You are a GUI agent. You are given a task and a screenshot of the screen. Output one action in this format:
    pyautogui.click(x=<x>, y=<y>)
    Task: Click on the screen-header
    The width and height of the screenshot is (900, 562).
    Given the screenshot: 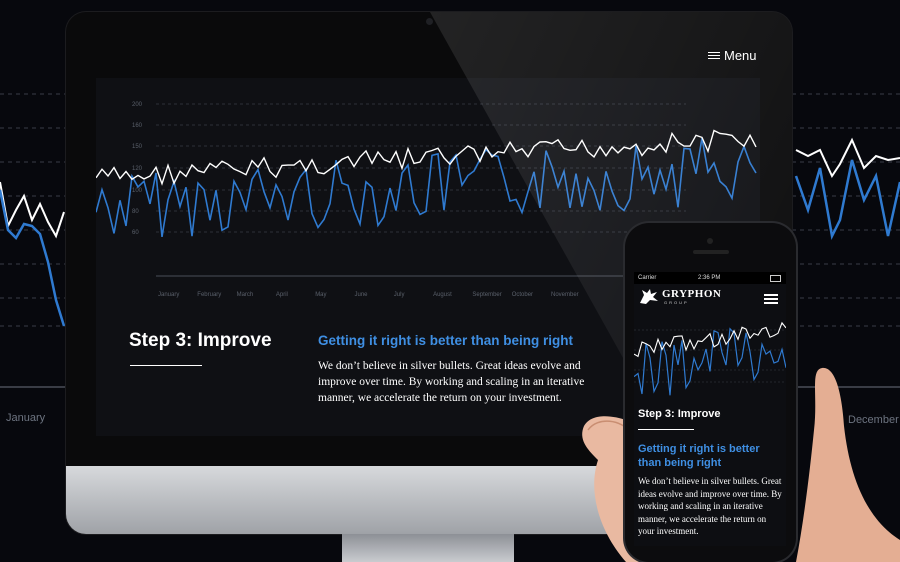 What is the action you would take?
    pyautogui.click(x=428, y=58)
    